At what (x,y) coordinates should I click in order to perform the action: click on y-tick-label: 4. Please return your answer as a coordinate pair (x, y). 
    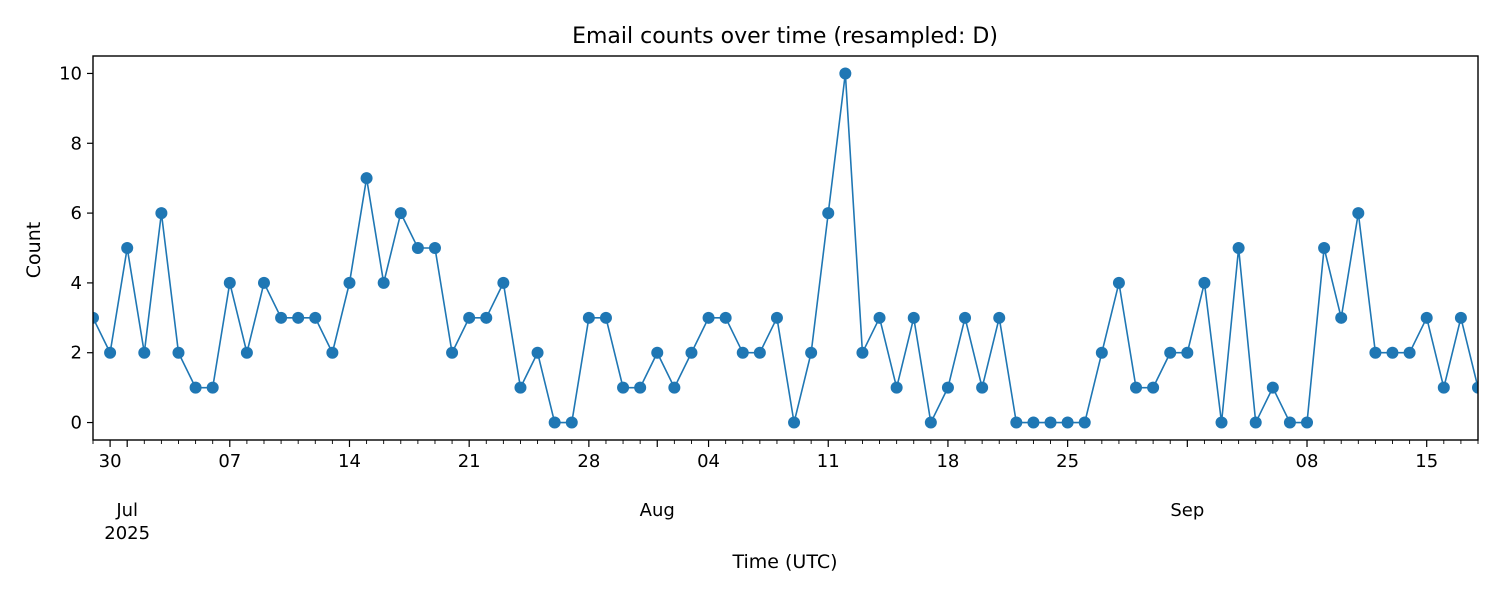
    Looking at the image, I should click on (76, 283).